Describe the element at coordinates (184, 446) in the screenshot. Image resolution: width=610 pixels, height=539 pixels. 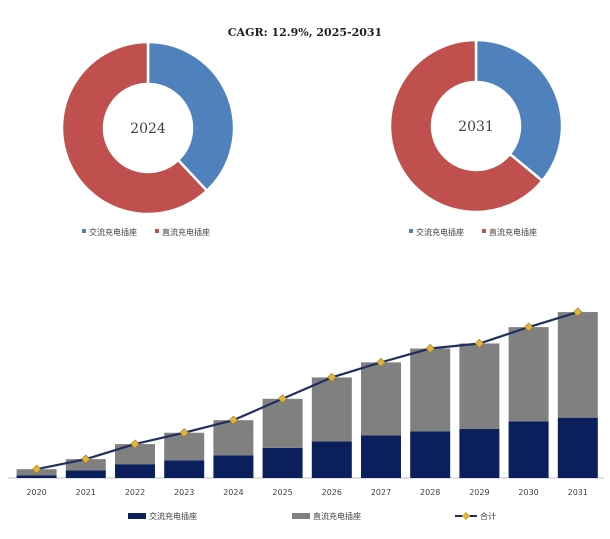
I see `bar-dc-2023` at that location.